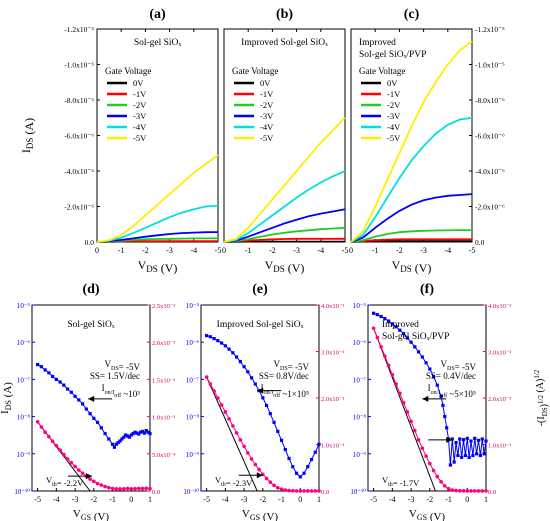 The image size is (550, 521). Describe the element at coordinates (392, 55) in the screenshot. I see `annotation-text: Sol-gel SiOₓ/PVP` at that location.